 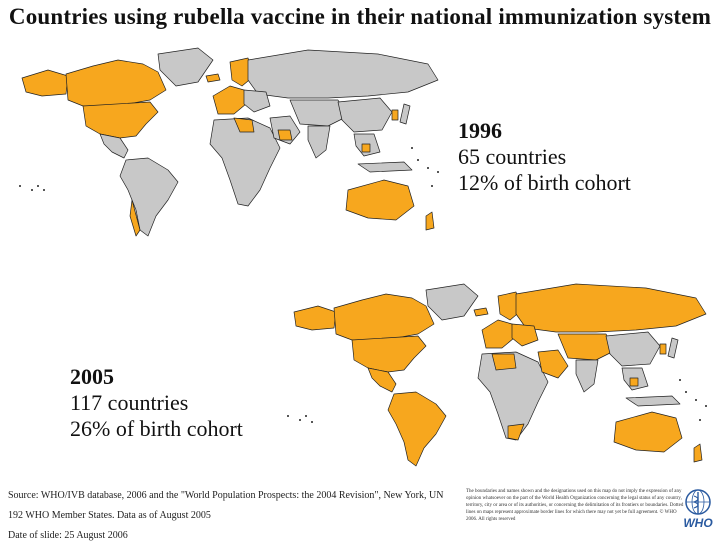 I want to click on countries-count: 117 countries, so click(x=129, y=402).